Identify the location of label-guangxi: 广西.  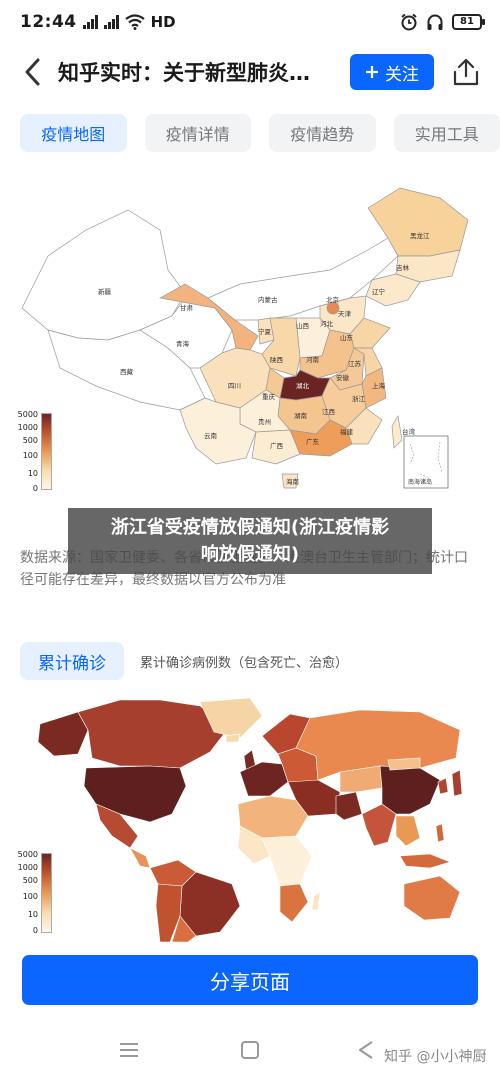
(277, 445).